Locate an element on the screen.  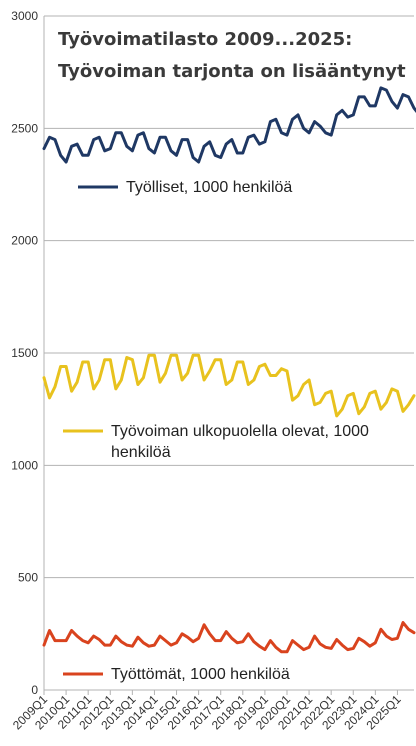
legend-label-outside-line2: henkilöä is located at coordinates (141, 452).